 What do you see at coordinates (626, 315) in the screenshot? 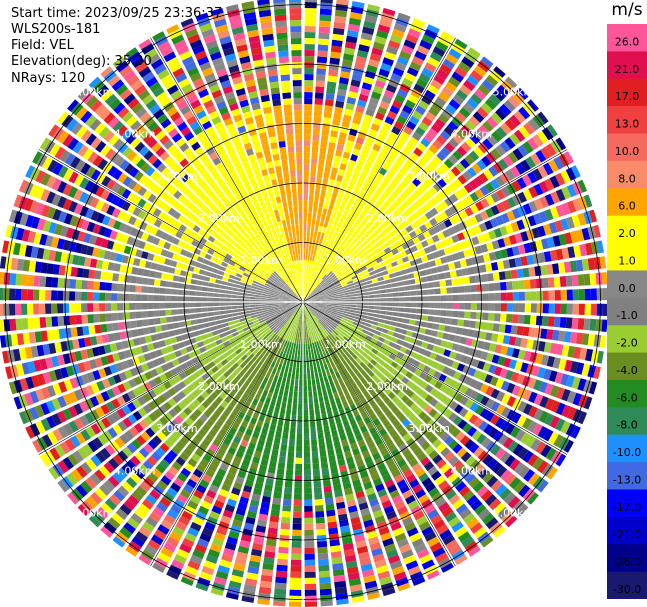
I see `colorbar-tick-label: -1.0` at bounding box center [626, 315].